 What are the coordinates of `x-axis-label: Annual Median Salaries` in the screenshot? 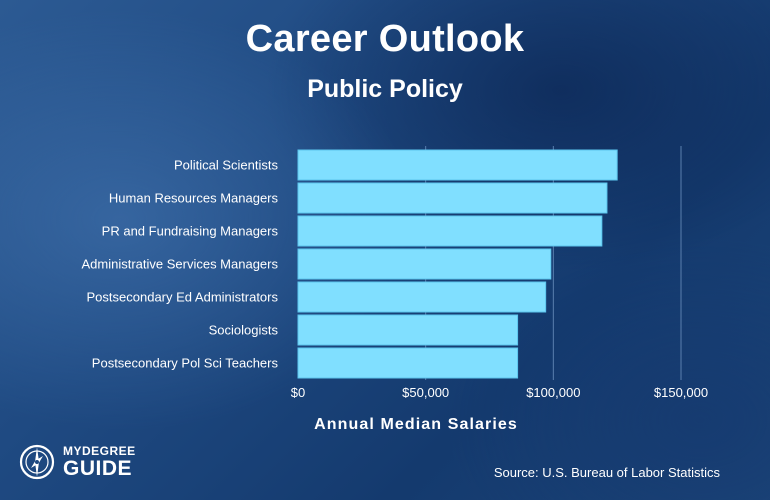 It's located at (416, 424).